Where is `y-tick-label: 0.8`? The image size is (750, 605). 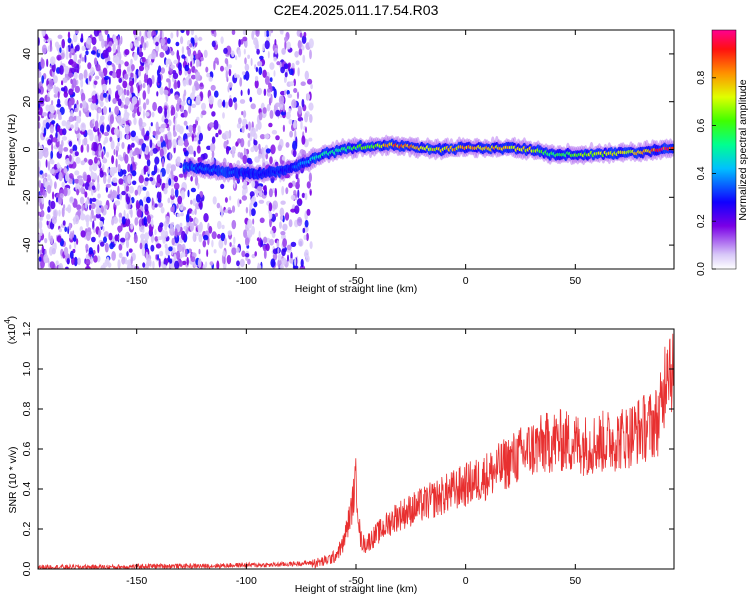 y-tick-label: 0.8 is located at coordinates (27, 409).